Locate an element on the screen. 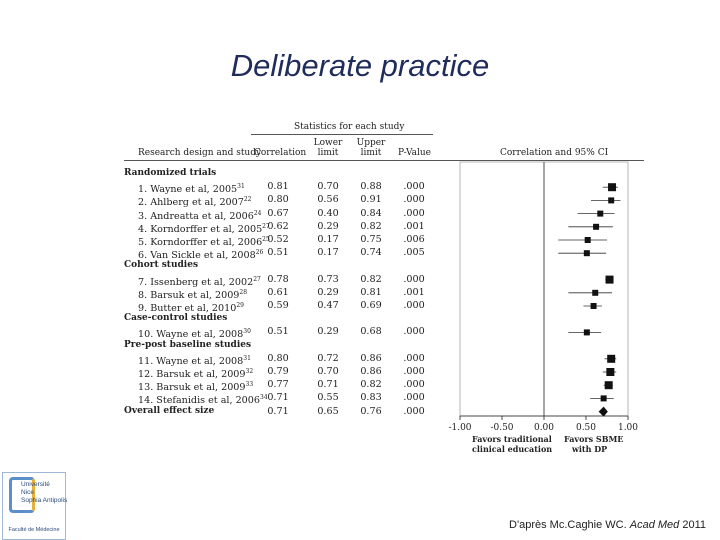 The height and width of the screenshot is (540, 720). row-6-pvalue: .005 is located at coordinates (414, 253).